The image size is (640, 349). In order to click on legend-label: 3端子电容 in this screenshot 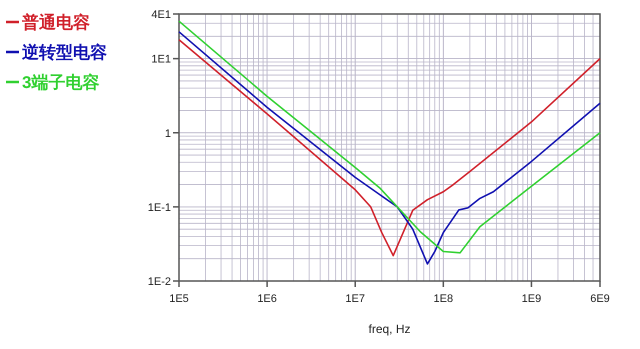, I will do `click(61, 82)`.